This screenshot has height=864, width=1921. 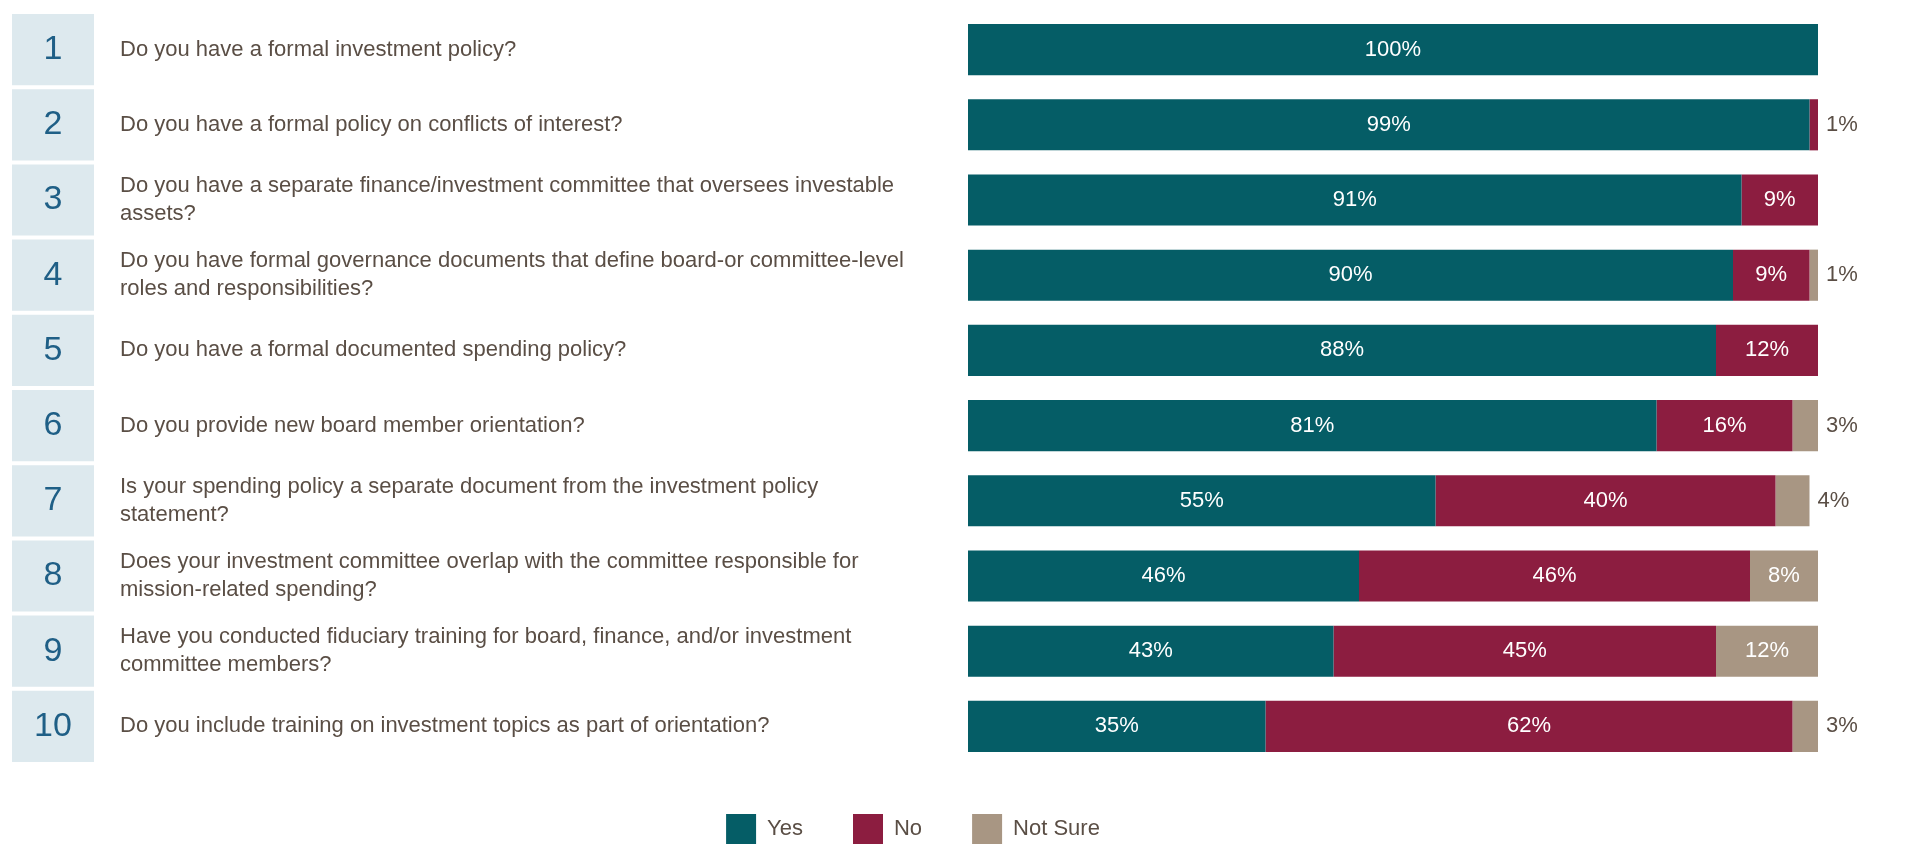 I want to click on legend-label: Yes, so click(x=785, y=828).